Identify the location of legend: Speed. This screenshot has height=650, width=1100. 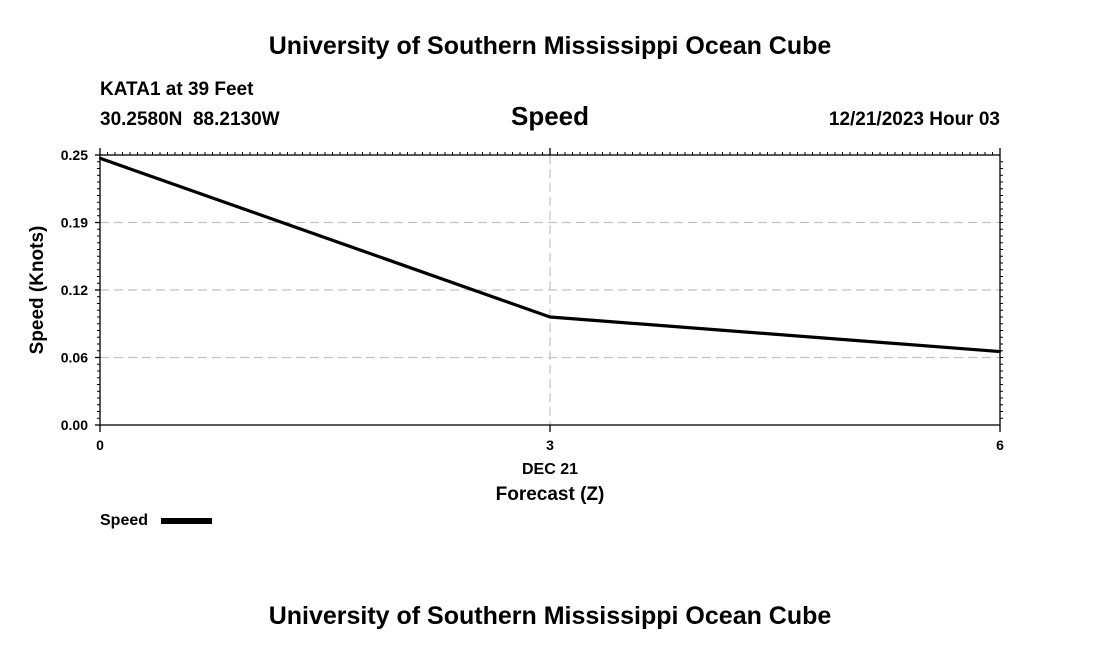
(156, 520).